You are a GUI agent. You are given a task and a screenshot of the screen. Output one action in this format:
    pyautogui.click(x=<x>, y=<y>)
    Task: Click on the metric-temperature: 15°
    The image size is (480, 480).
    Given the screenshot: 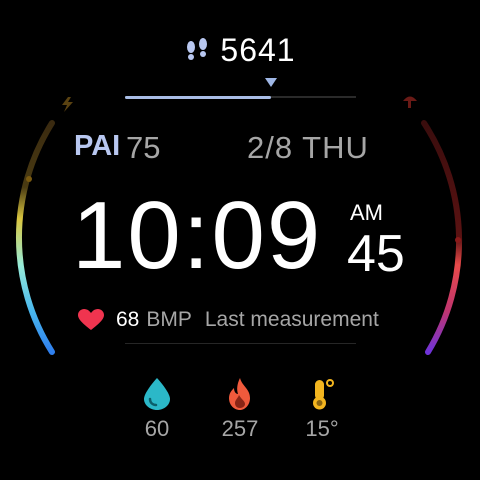 What is the action you would take?
    pyautogui.click(x=322, y=410)
    